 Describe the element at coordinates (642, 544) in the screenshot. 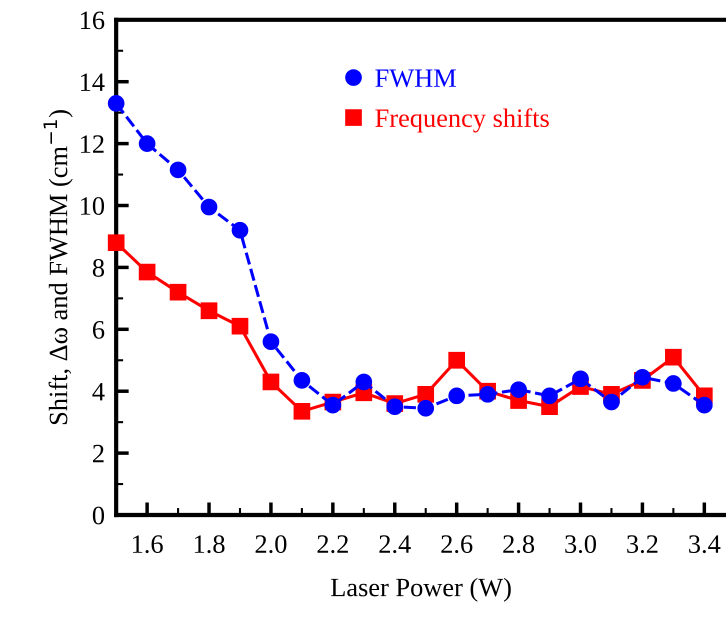

I see `x-tick-label: 3.2` at that location.